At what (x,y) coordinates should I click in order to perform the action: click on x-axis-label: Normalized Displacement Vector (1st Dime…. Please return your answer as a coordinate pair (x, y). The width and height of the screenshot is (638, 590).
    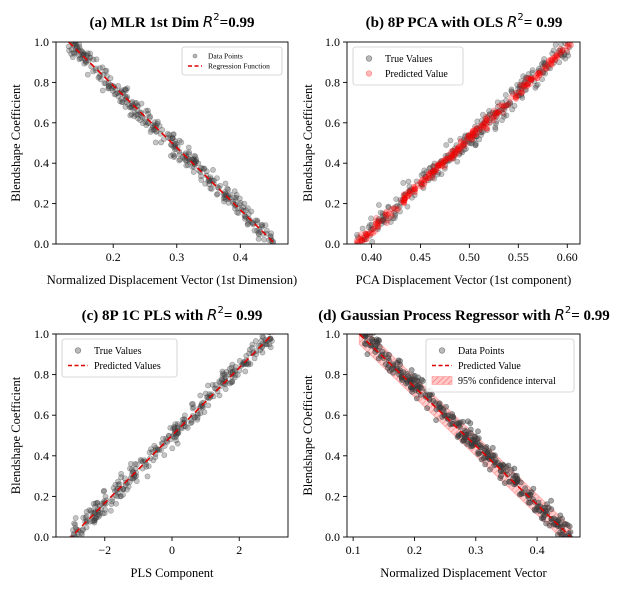
    Looking at the image, I should click on (172, 280).